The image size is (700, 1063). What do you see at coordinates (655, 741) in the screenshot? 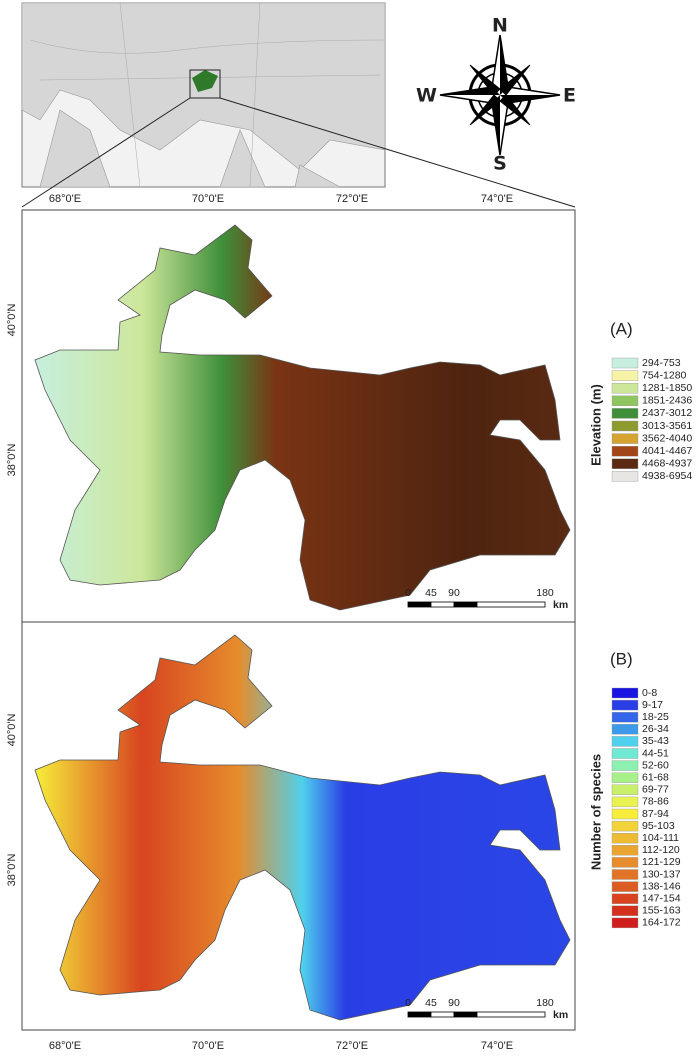
I see `legend-label: 35-43` at bounding box center [655, 741].